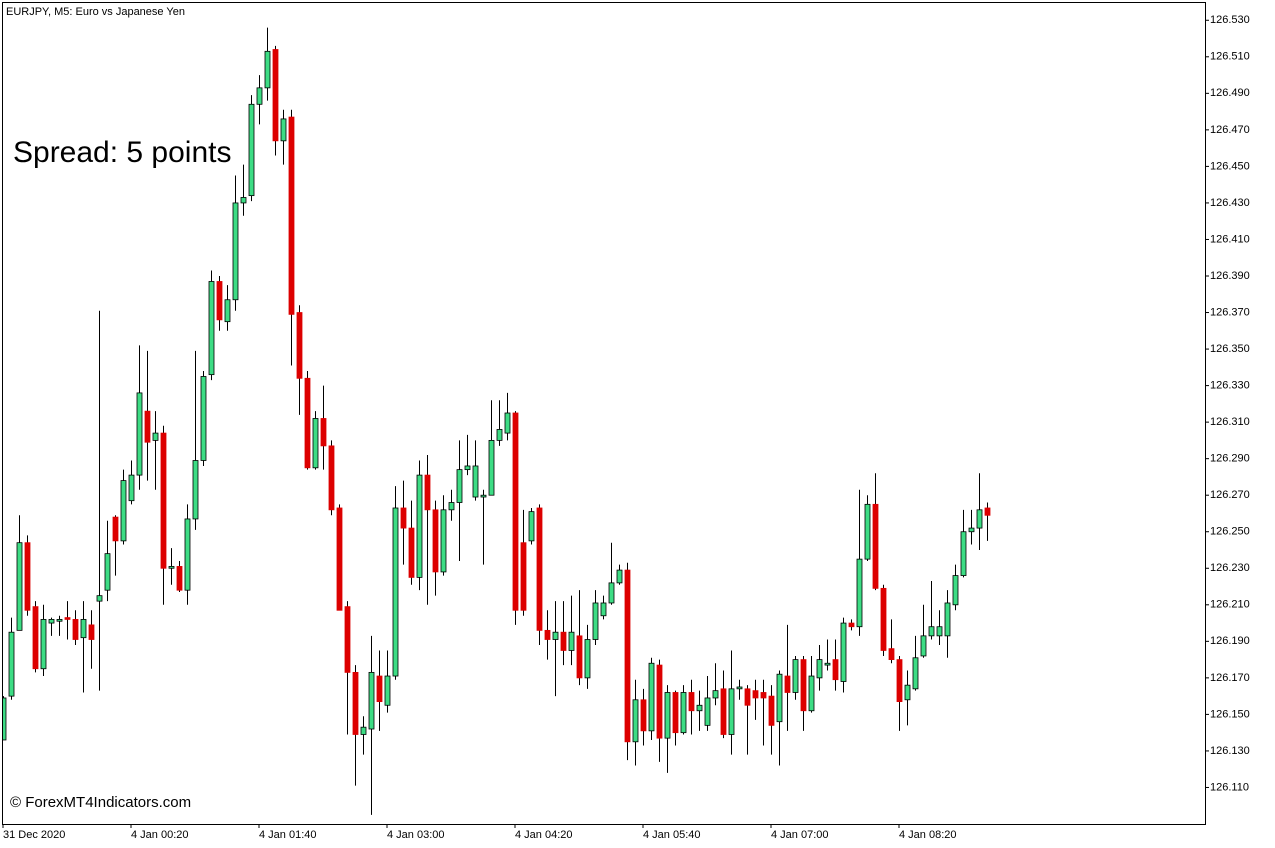  I want to click on y-tick-label: 126.110, so click(1229, 787).